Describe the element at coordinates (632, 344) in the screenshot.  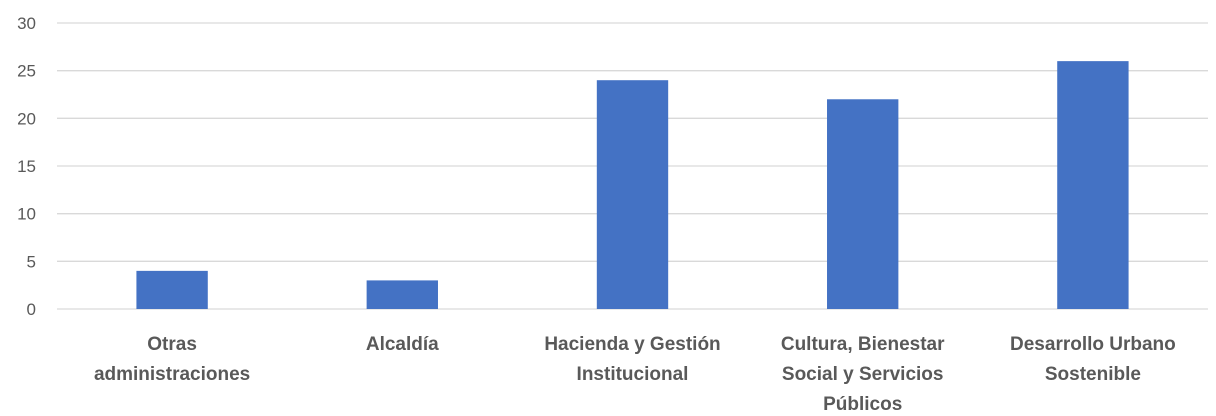
I see `x-tick-label-line: Hacienda y Gestión` at that location.